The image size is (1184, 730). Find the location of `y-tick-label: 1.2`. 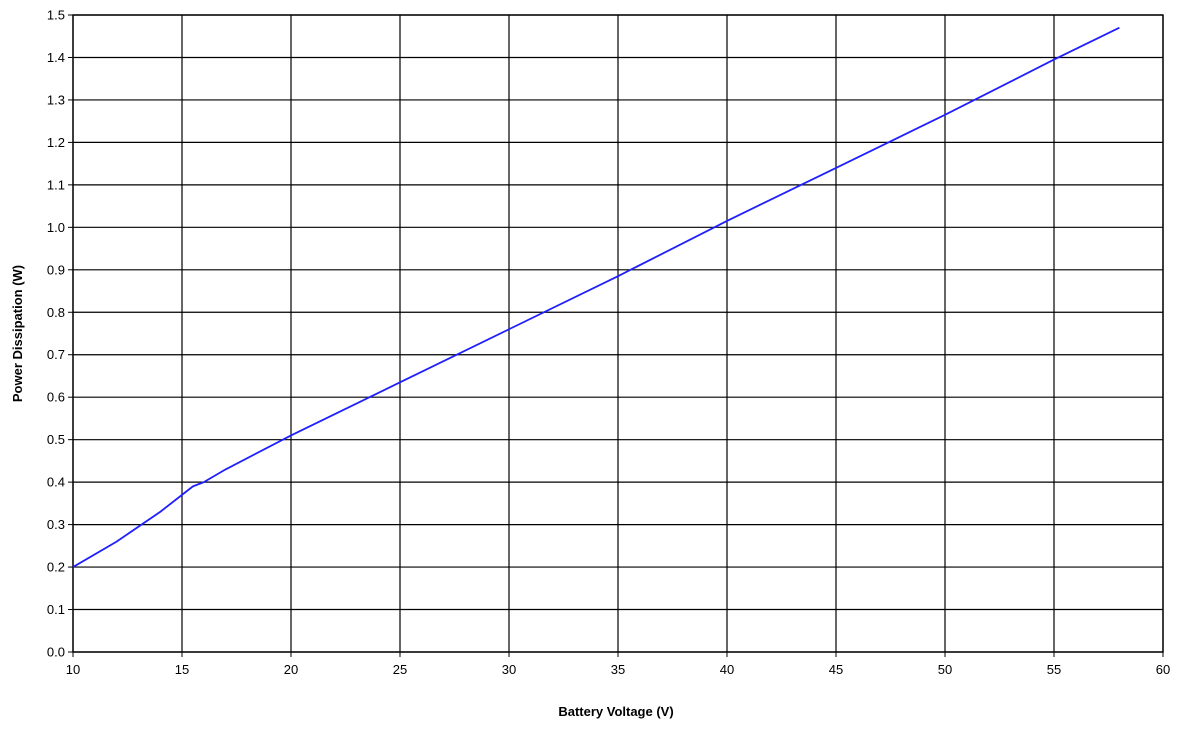

y-tick-label: 1.2 is located at coordinates (56, 142).